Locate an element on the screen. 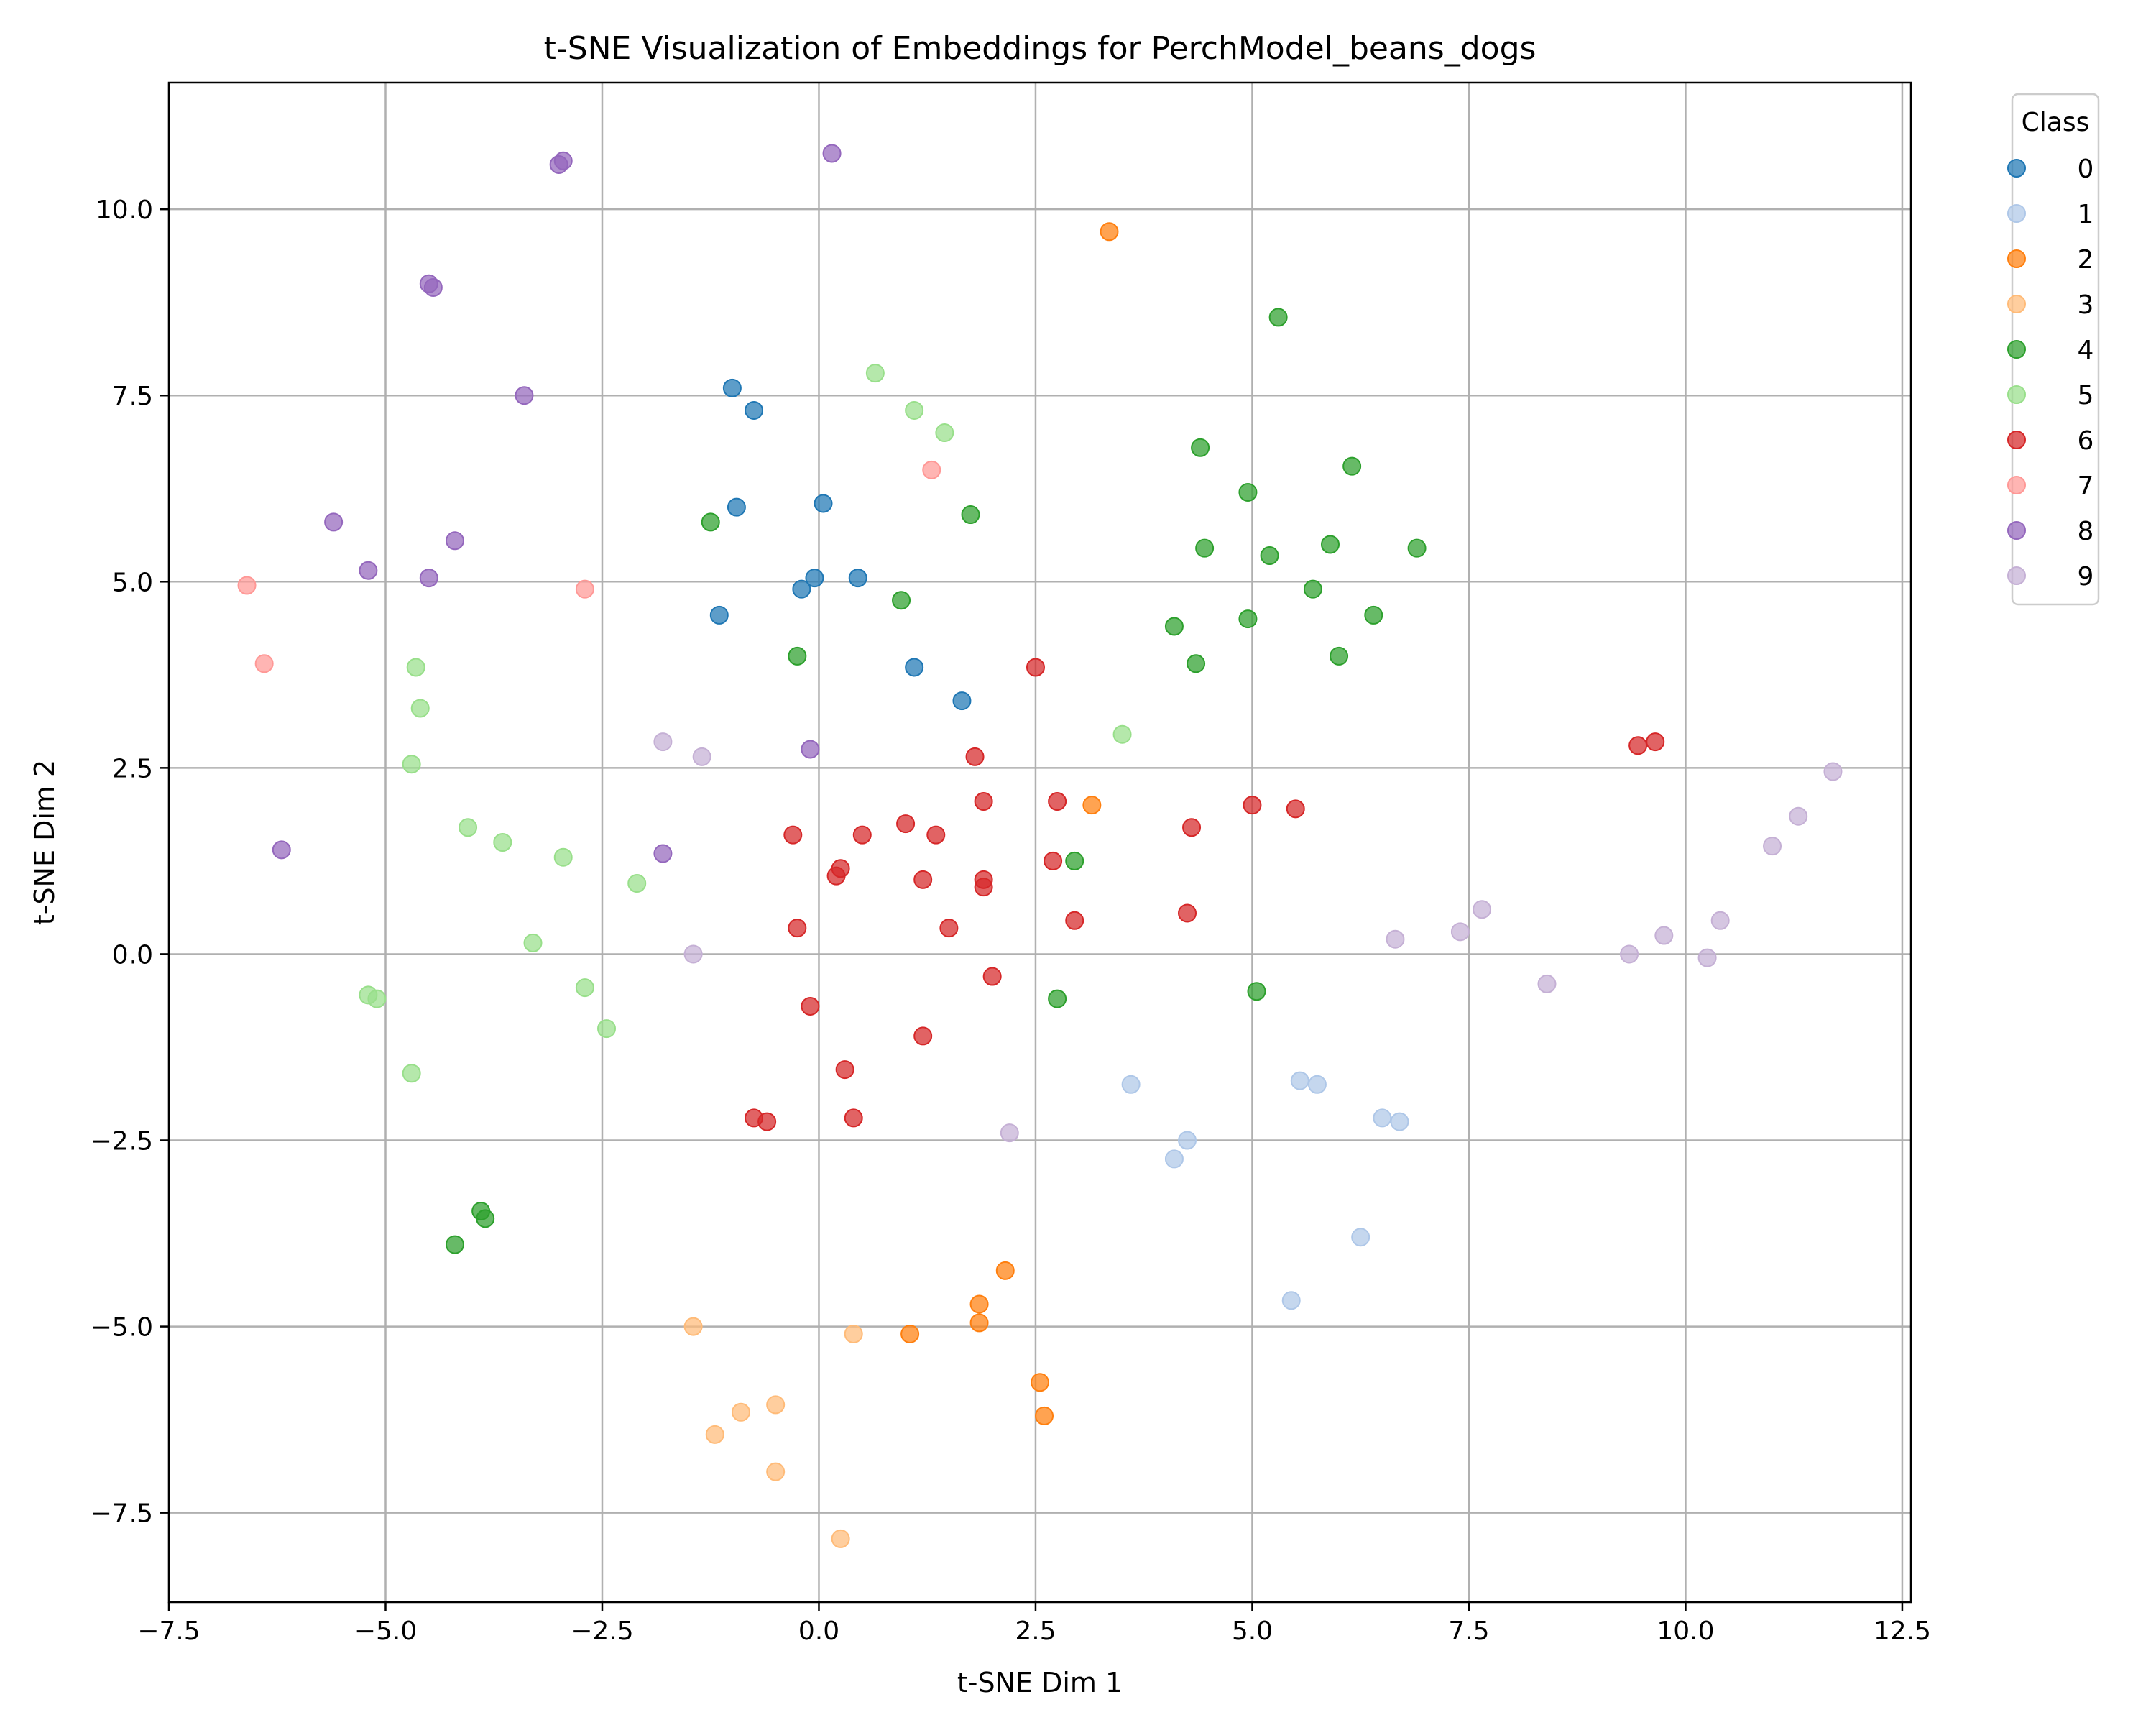  x-axis-label: t-SNE Dim 1 is located at coordinates (1040, 1682).